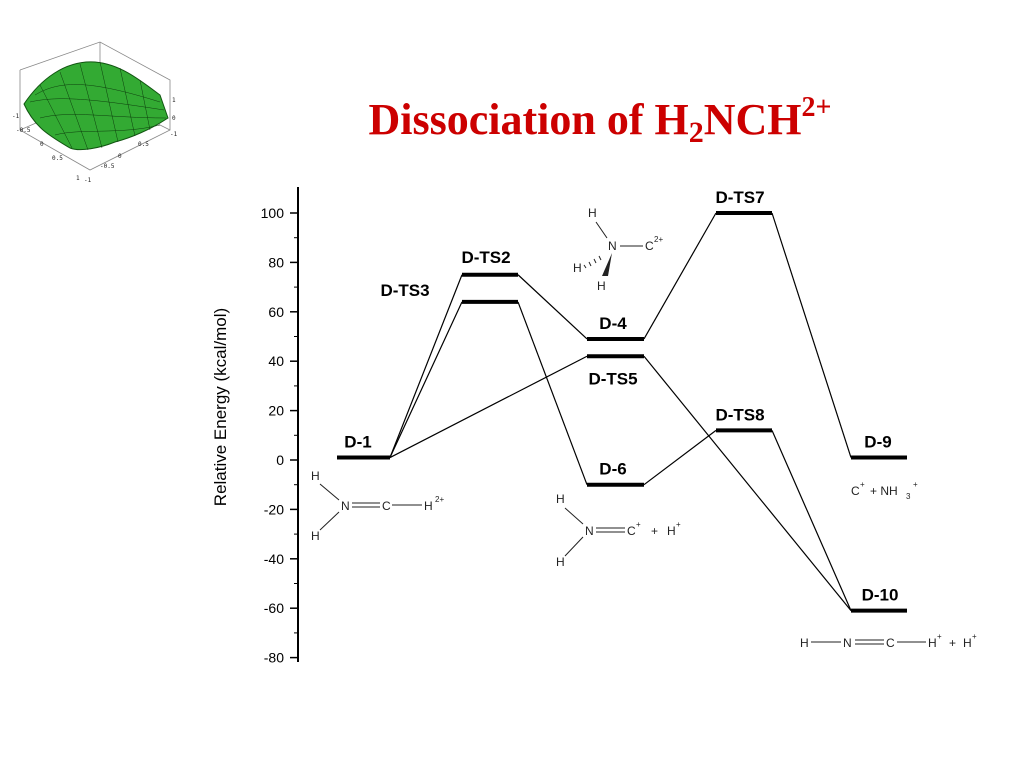  Describe the element at coordinates (220, 407) in the screenshot. I see `y-axis-label: Relative Energy (kcal/mol)` at that location.